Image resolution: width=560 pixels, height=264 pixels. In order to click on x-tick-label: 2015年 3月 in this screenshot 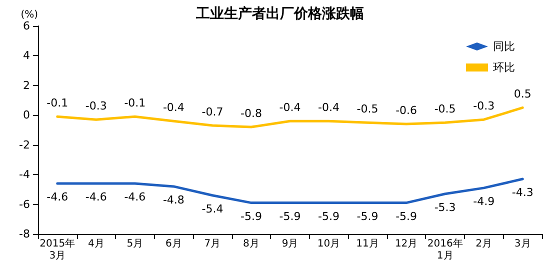, I will do `click(58, 250)`.